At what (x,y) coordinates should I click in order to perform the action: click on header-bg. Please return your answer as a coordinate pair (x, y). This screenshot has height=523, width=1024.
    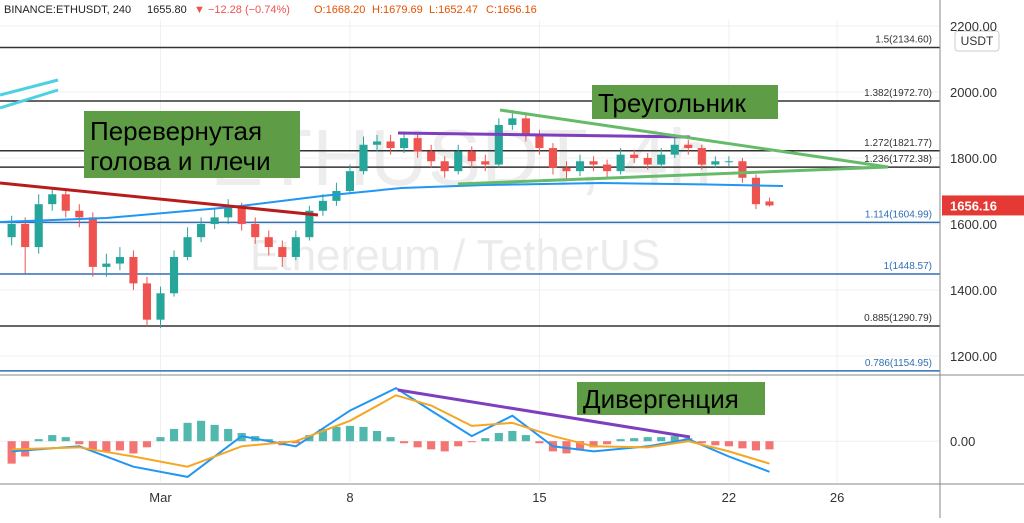
    Looking at the image, I should click on (280, 9).